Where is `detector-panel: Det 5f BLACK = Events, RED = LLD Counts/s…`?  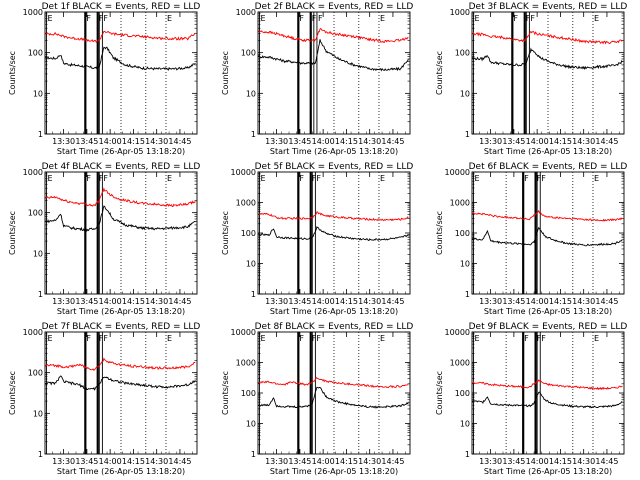
detector-panel: Det 5f BLACK = Events, RED = LLD Counts/s… is located at coordinates (317, 239).